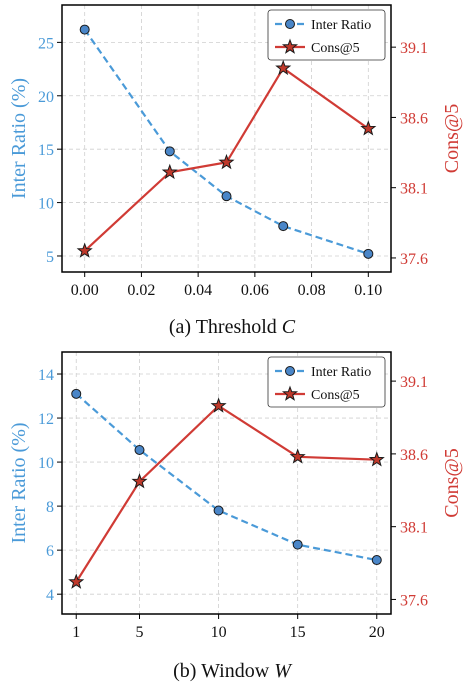  I want to click on x-tick-label: 0.10, so click(368, 290).